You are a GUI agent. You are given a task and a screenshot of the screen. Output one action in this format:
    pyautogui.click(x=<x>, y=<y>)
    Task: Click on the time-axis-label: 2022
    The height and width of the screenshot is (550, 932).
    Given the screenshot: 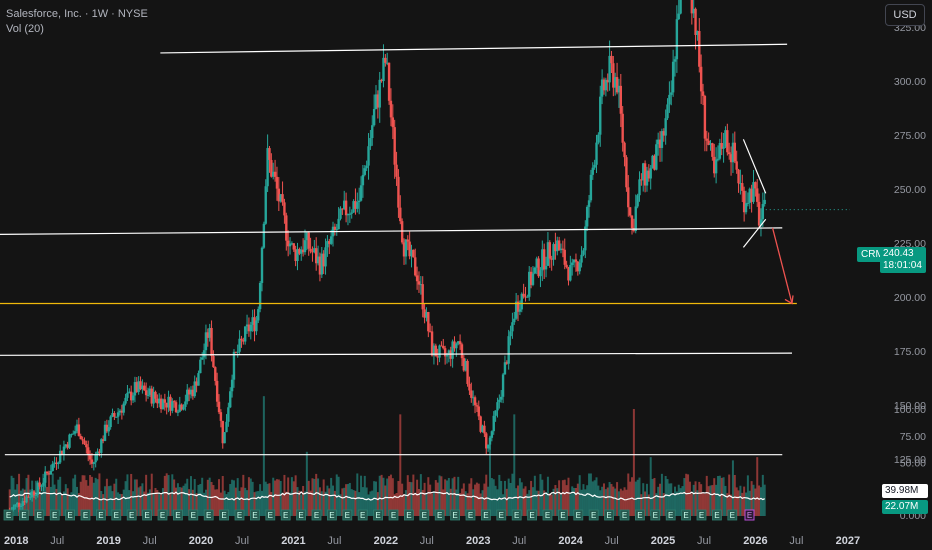 What is the action you would take?
    pyautogui.click(x=386, y=541)
    